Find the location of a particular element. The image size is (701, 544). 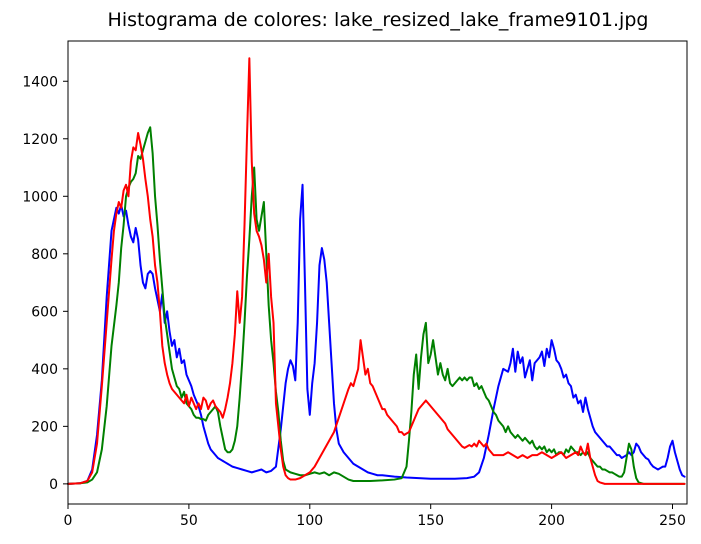

y-tick-label: 600 is located at coordinates (44, 312).